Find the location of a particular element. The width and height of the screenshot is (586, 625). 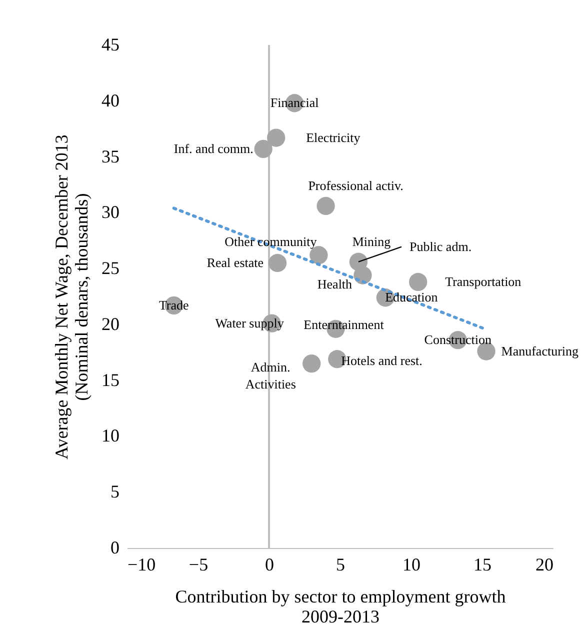

y-tick-label: 10 is located at coordinates (111, 436).